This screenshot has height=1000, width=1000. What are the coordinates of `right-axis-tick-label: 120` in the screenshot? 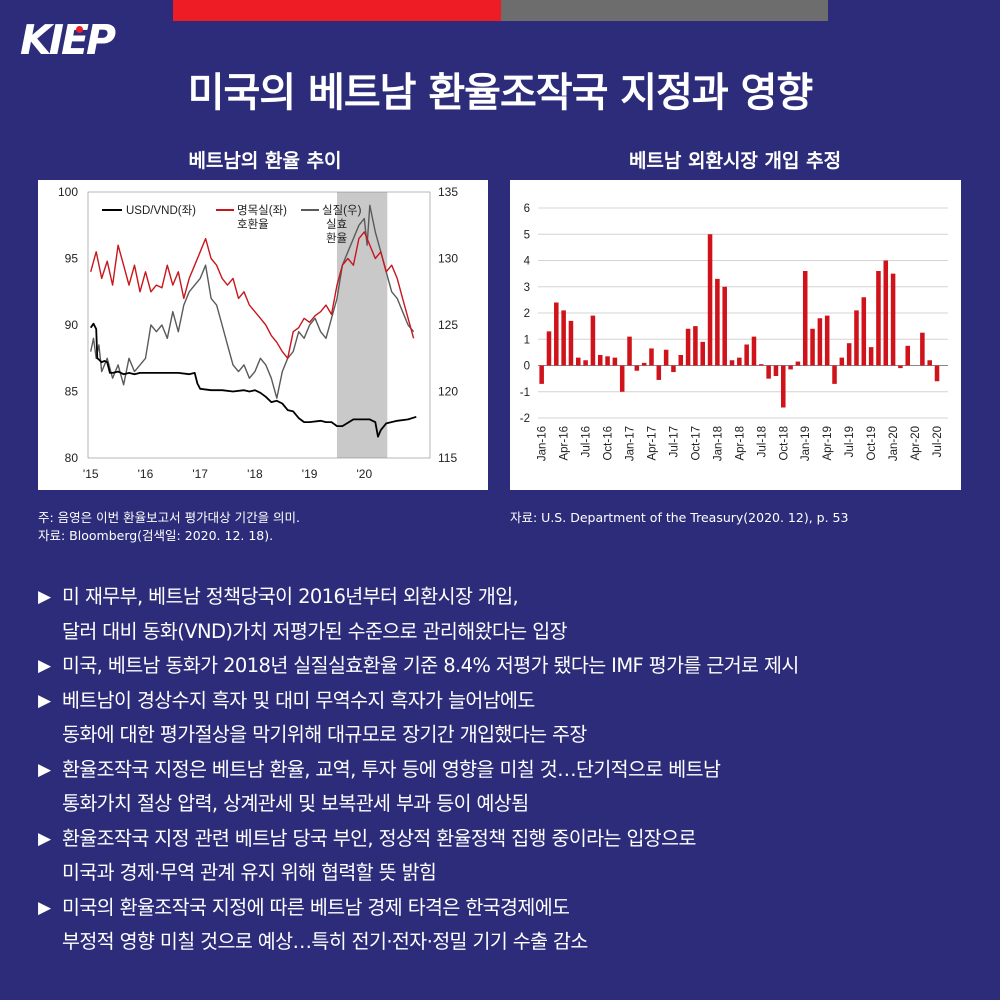 It's located at (448, 392).